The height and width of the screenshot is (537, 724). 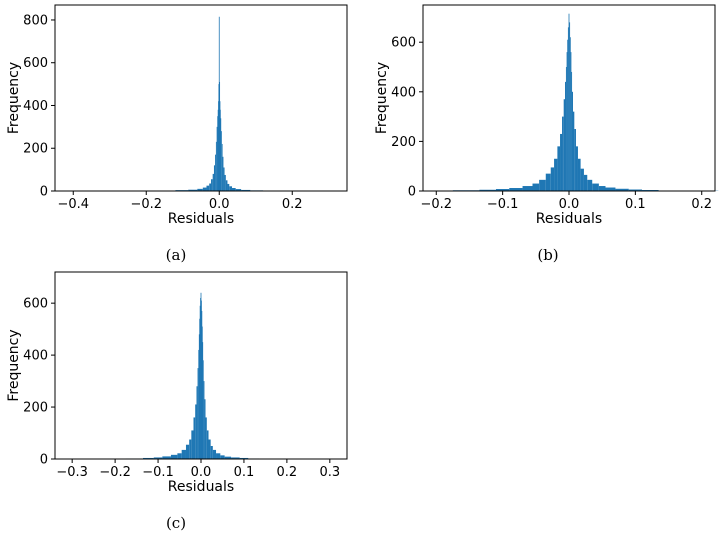 I want to click on x-tick-label: −0.3, so click(x=72, y=472).